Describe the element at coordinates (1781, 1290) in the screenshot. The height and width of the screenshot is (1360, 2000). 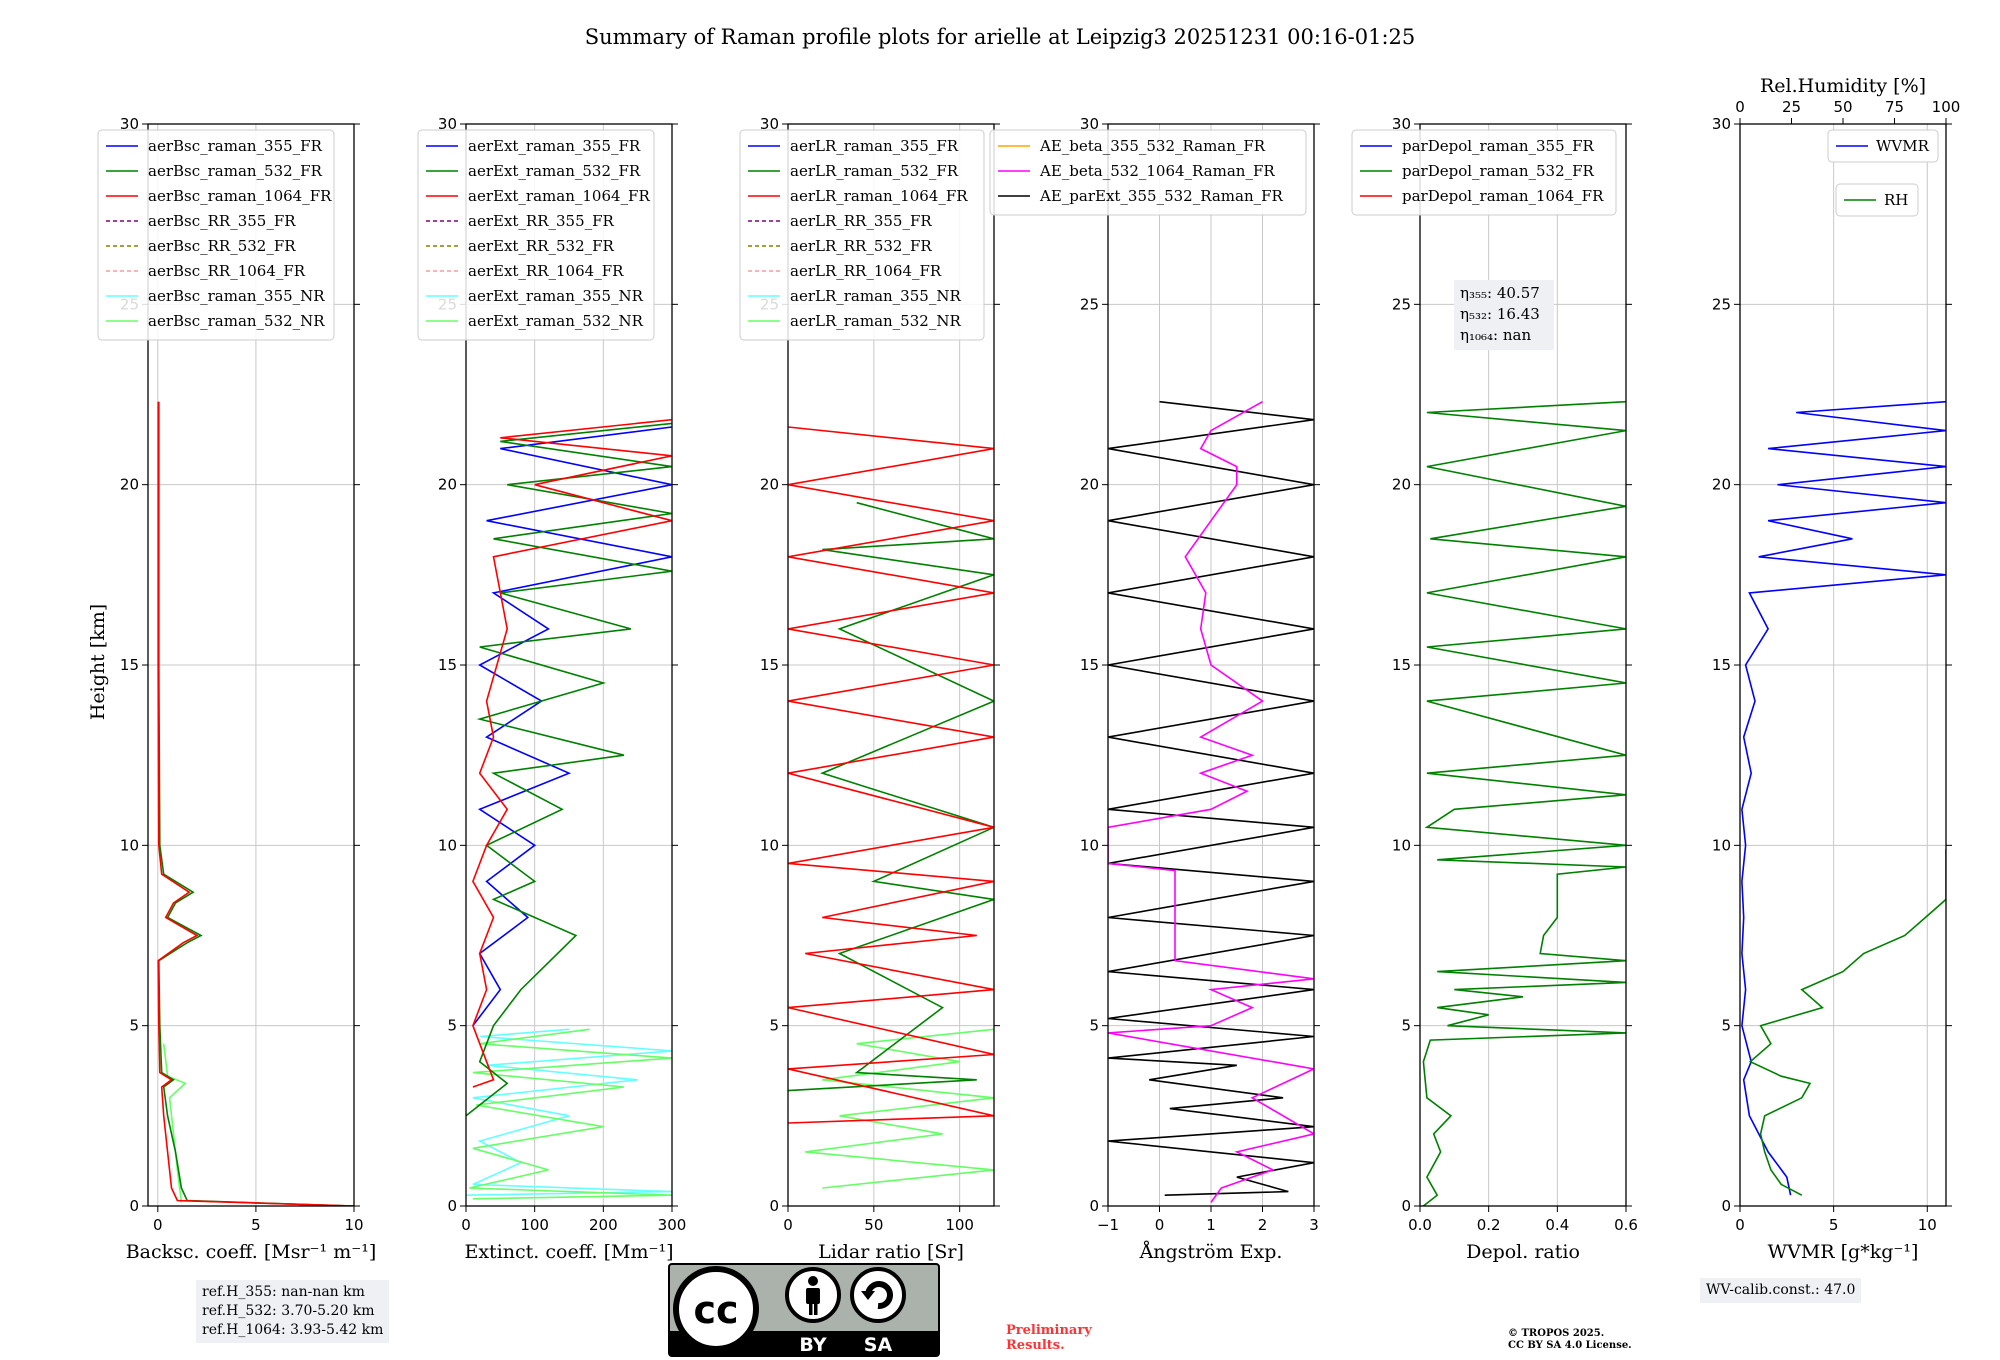
I see `wv-calib-box: WV-calib.const.: 47.0` at that location.